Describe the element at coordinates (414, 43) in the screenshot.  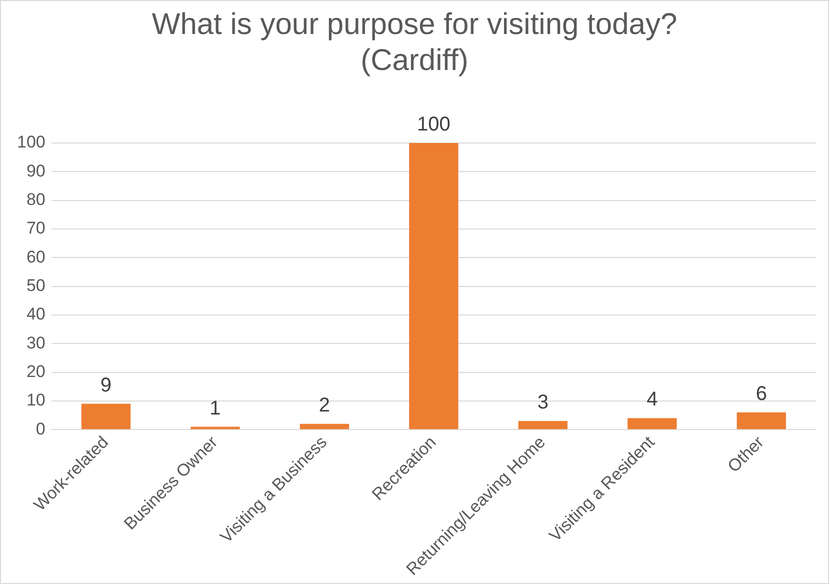
I see `chart-title: What is your purpose for visiting today? (Cardiff)` at that location.